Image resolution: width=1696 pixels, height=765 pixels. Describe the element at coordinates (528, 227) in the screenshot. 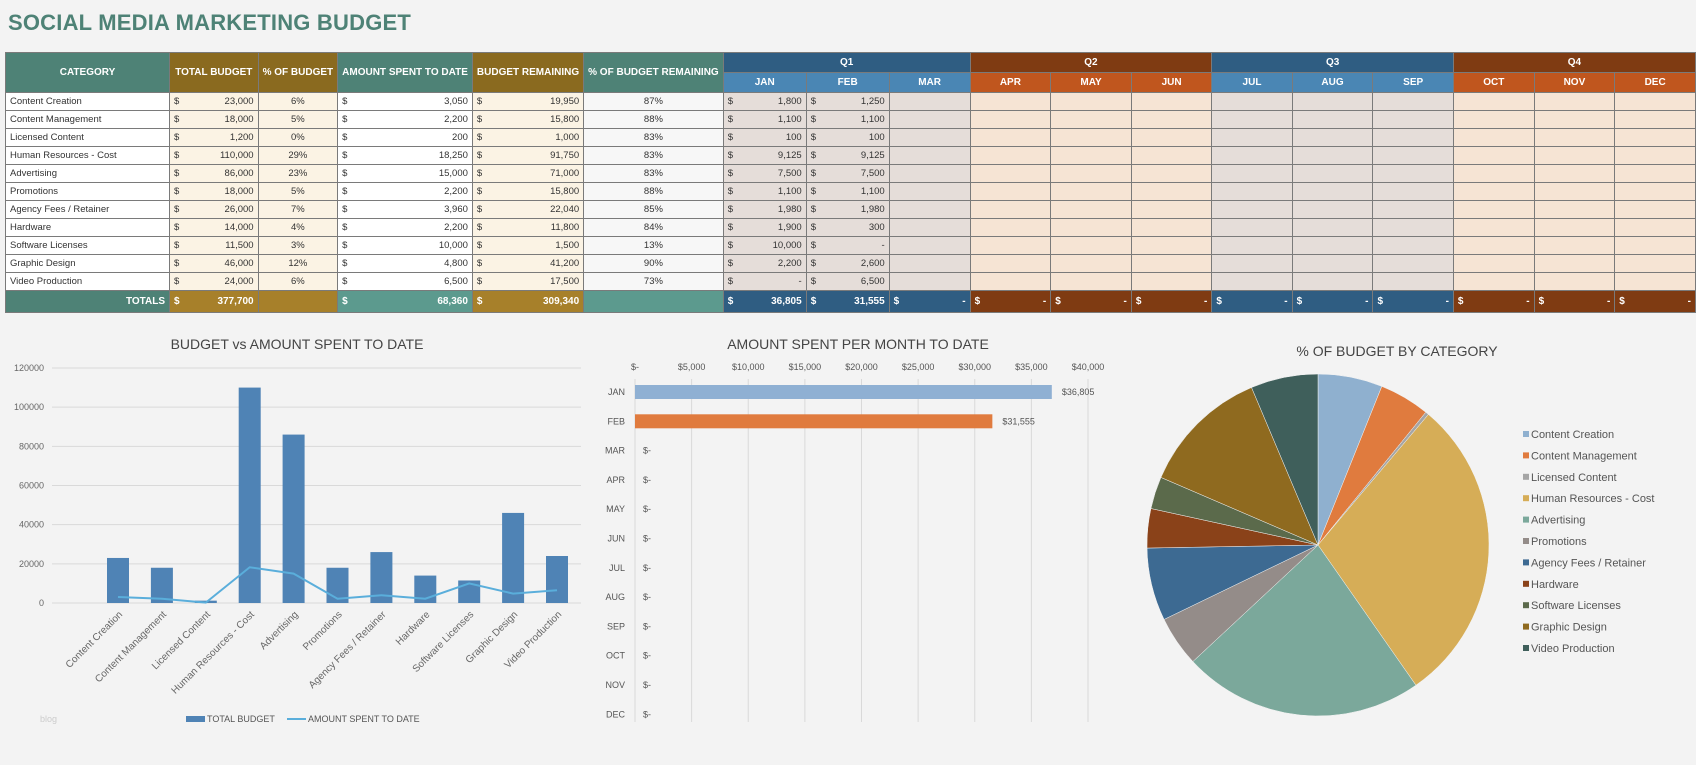

I see `budget-remaining-cell: $11,800` at that location.